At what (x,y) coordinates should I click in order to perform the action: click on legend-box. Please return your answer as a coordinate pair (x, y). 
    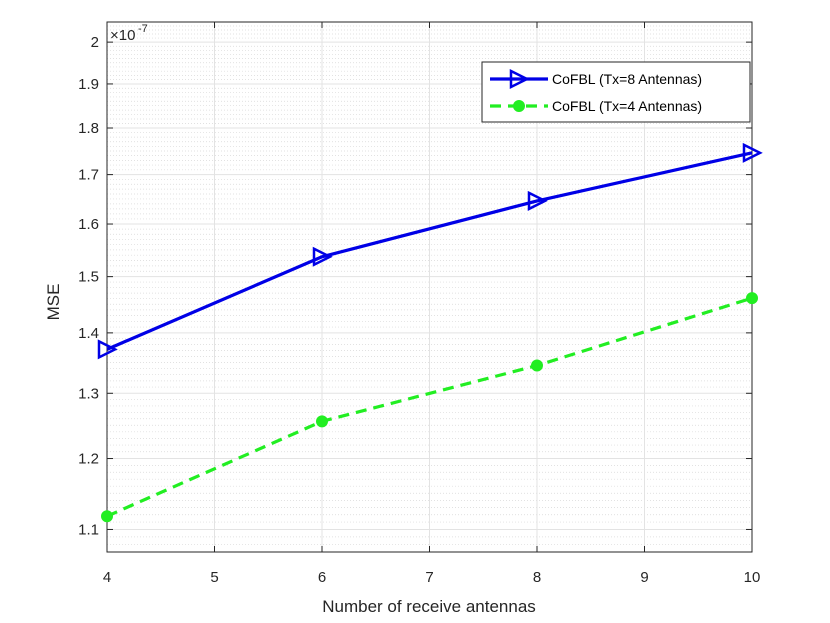
    Looking at the image, I should click on (616, 92).